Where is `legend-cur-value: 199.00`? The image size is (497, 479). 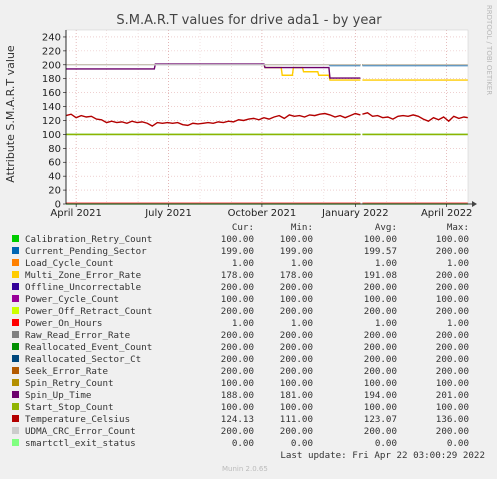 legend-cur-value: 199.00 is located at coordinates (237, 251).